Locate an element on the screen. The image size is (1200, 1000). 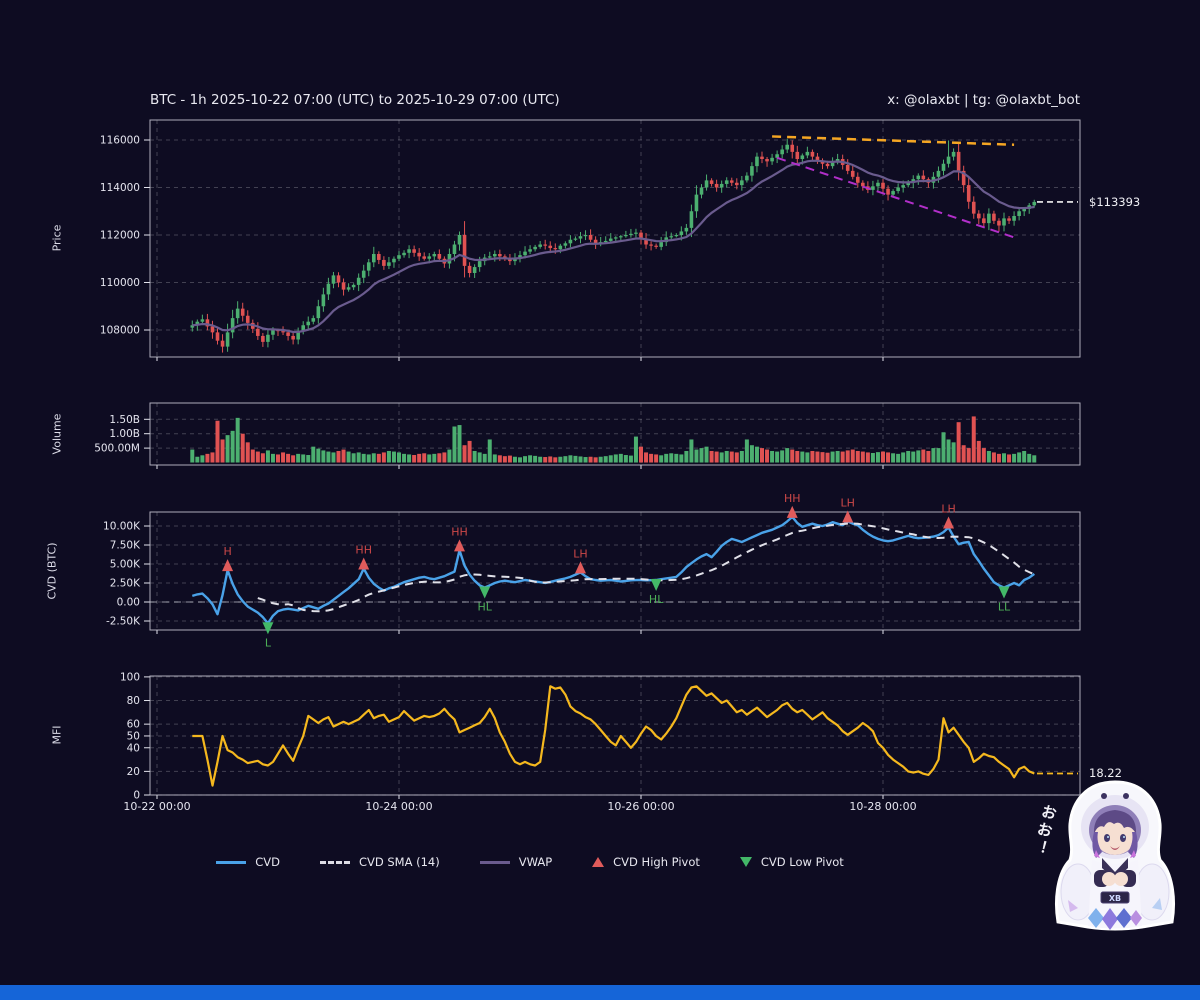
x-axis-label: 10-26 00:00 is located at coordinates (640, 806).